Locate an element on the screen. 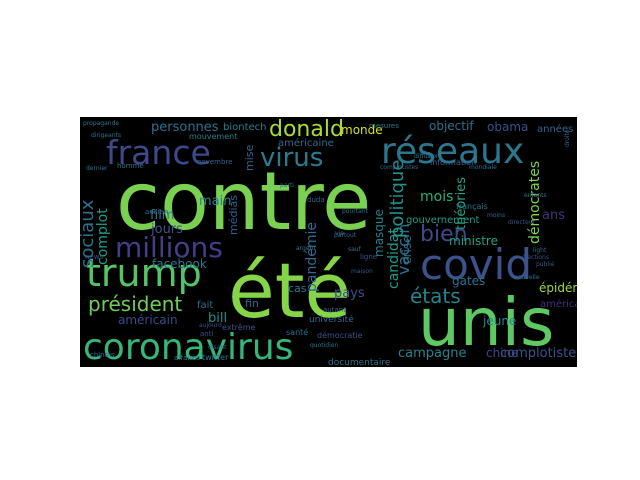 The width and height of the screenshot is (640, 480). word-80: nouvelle is located at coordinates (527, 277).